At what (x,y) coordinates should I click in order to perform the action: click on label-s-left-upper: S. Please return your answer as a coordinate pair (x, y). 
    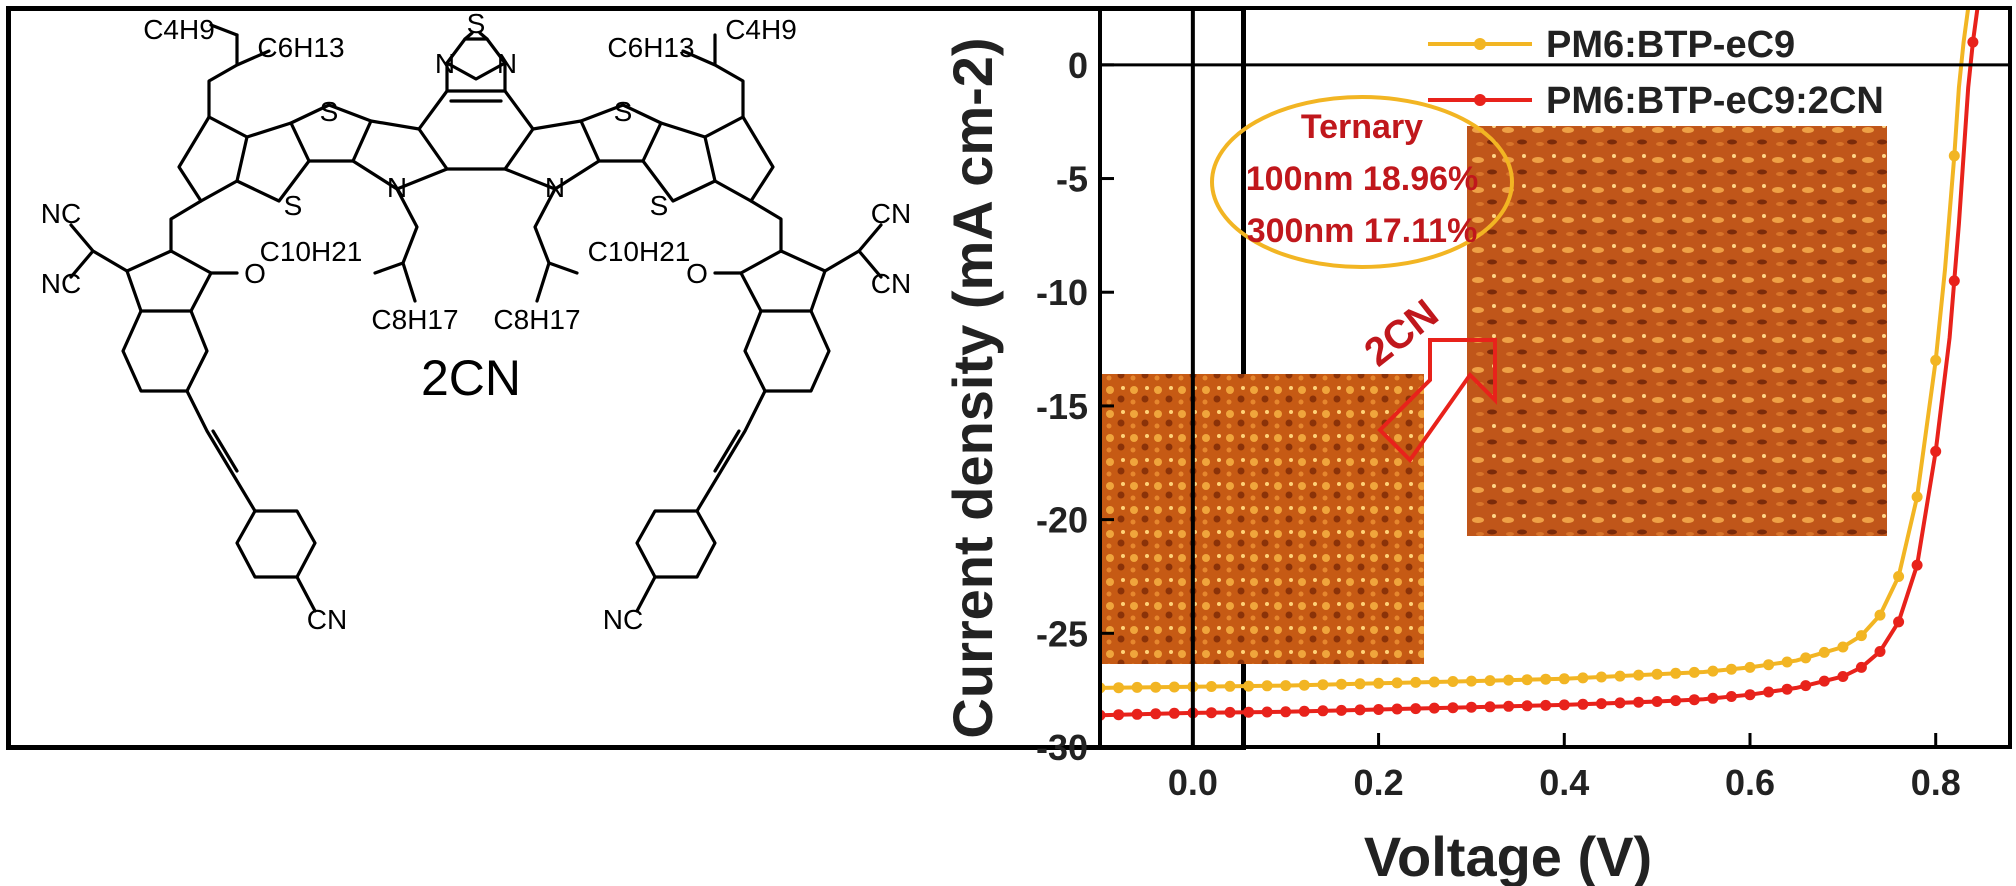
    Looking at the image, I should click on (329, 111).